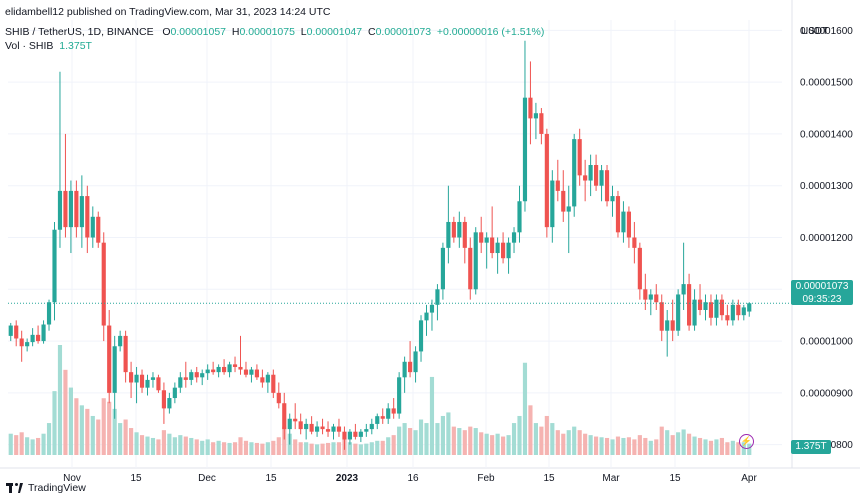 This screenshot has width=860, height=501. What do you see at coordinates (746, 441) in the screenshot?
I see `lightning-icon: ⚡` at bounding box center [746, 441].